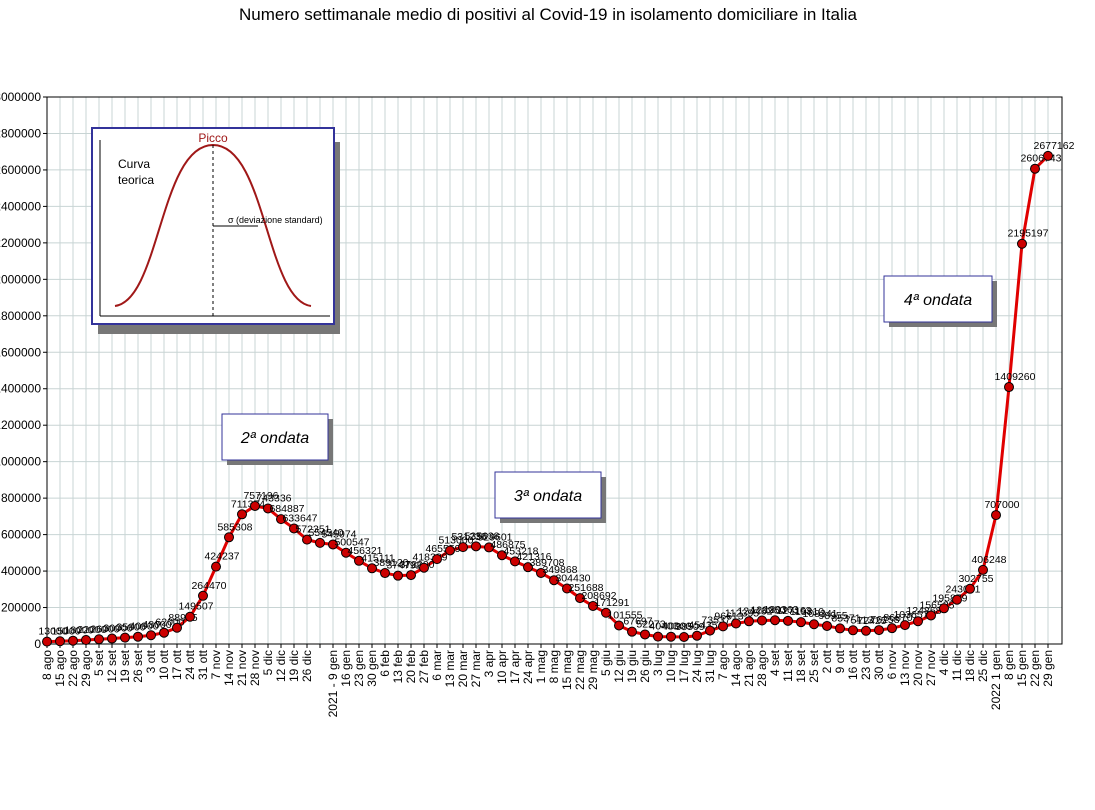 The height and width of the screenshot is (810, 1095). I want to click on y-tick-label: 1600000, so click(20, 352).